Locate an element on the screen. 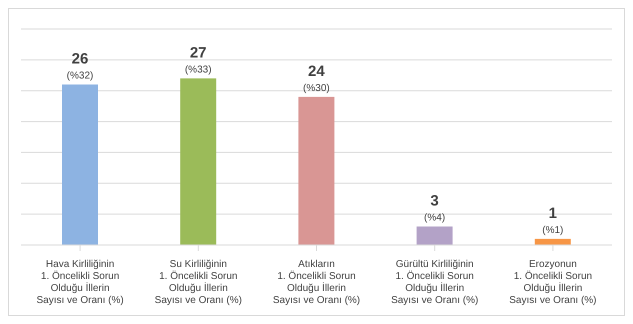 This screenshot has width=633, height=324. x-tick-label: Atıkların 1. Öncelikli Sorun Olduğu İllerin Sayısı ve Oranı (%) is located at coordinates (316, 282).